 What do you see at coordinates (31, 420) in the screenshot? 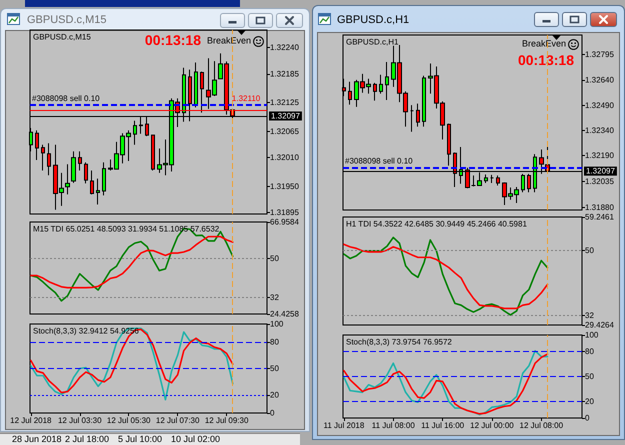
I see `x-tick-label: 12 Jul 2018` at bounding box center [31, 420].